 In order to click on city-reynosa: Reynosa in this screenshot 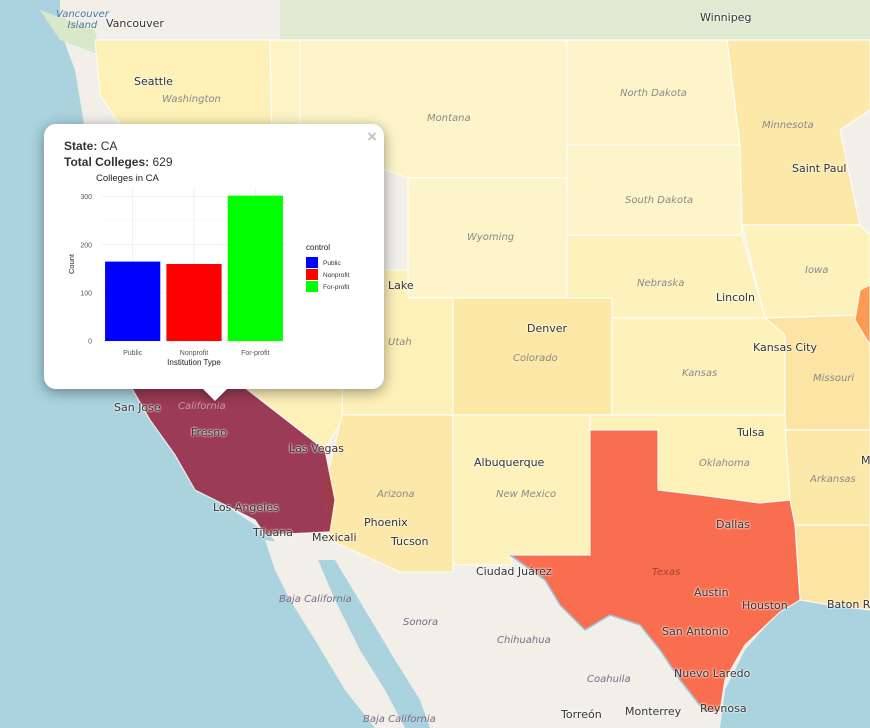, I will do `click(723, 708)`.